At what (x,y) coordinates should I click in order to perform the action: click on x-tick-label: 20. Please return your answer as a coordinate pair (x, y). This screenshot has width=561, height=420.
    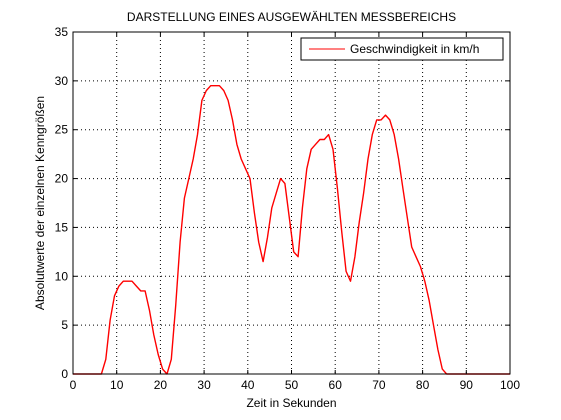
    Looking at the image, I should click on (161, 385).